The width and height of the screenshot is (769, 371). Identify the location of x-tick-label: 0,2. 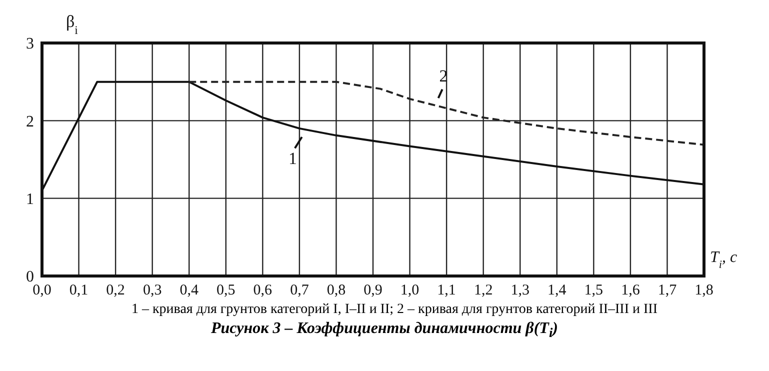
(115, 290).